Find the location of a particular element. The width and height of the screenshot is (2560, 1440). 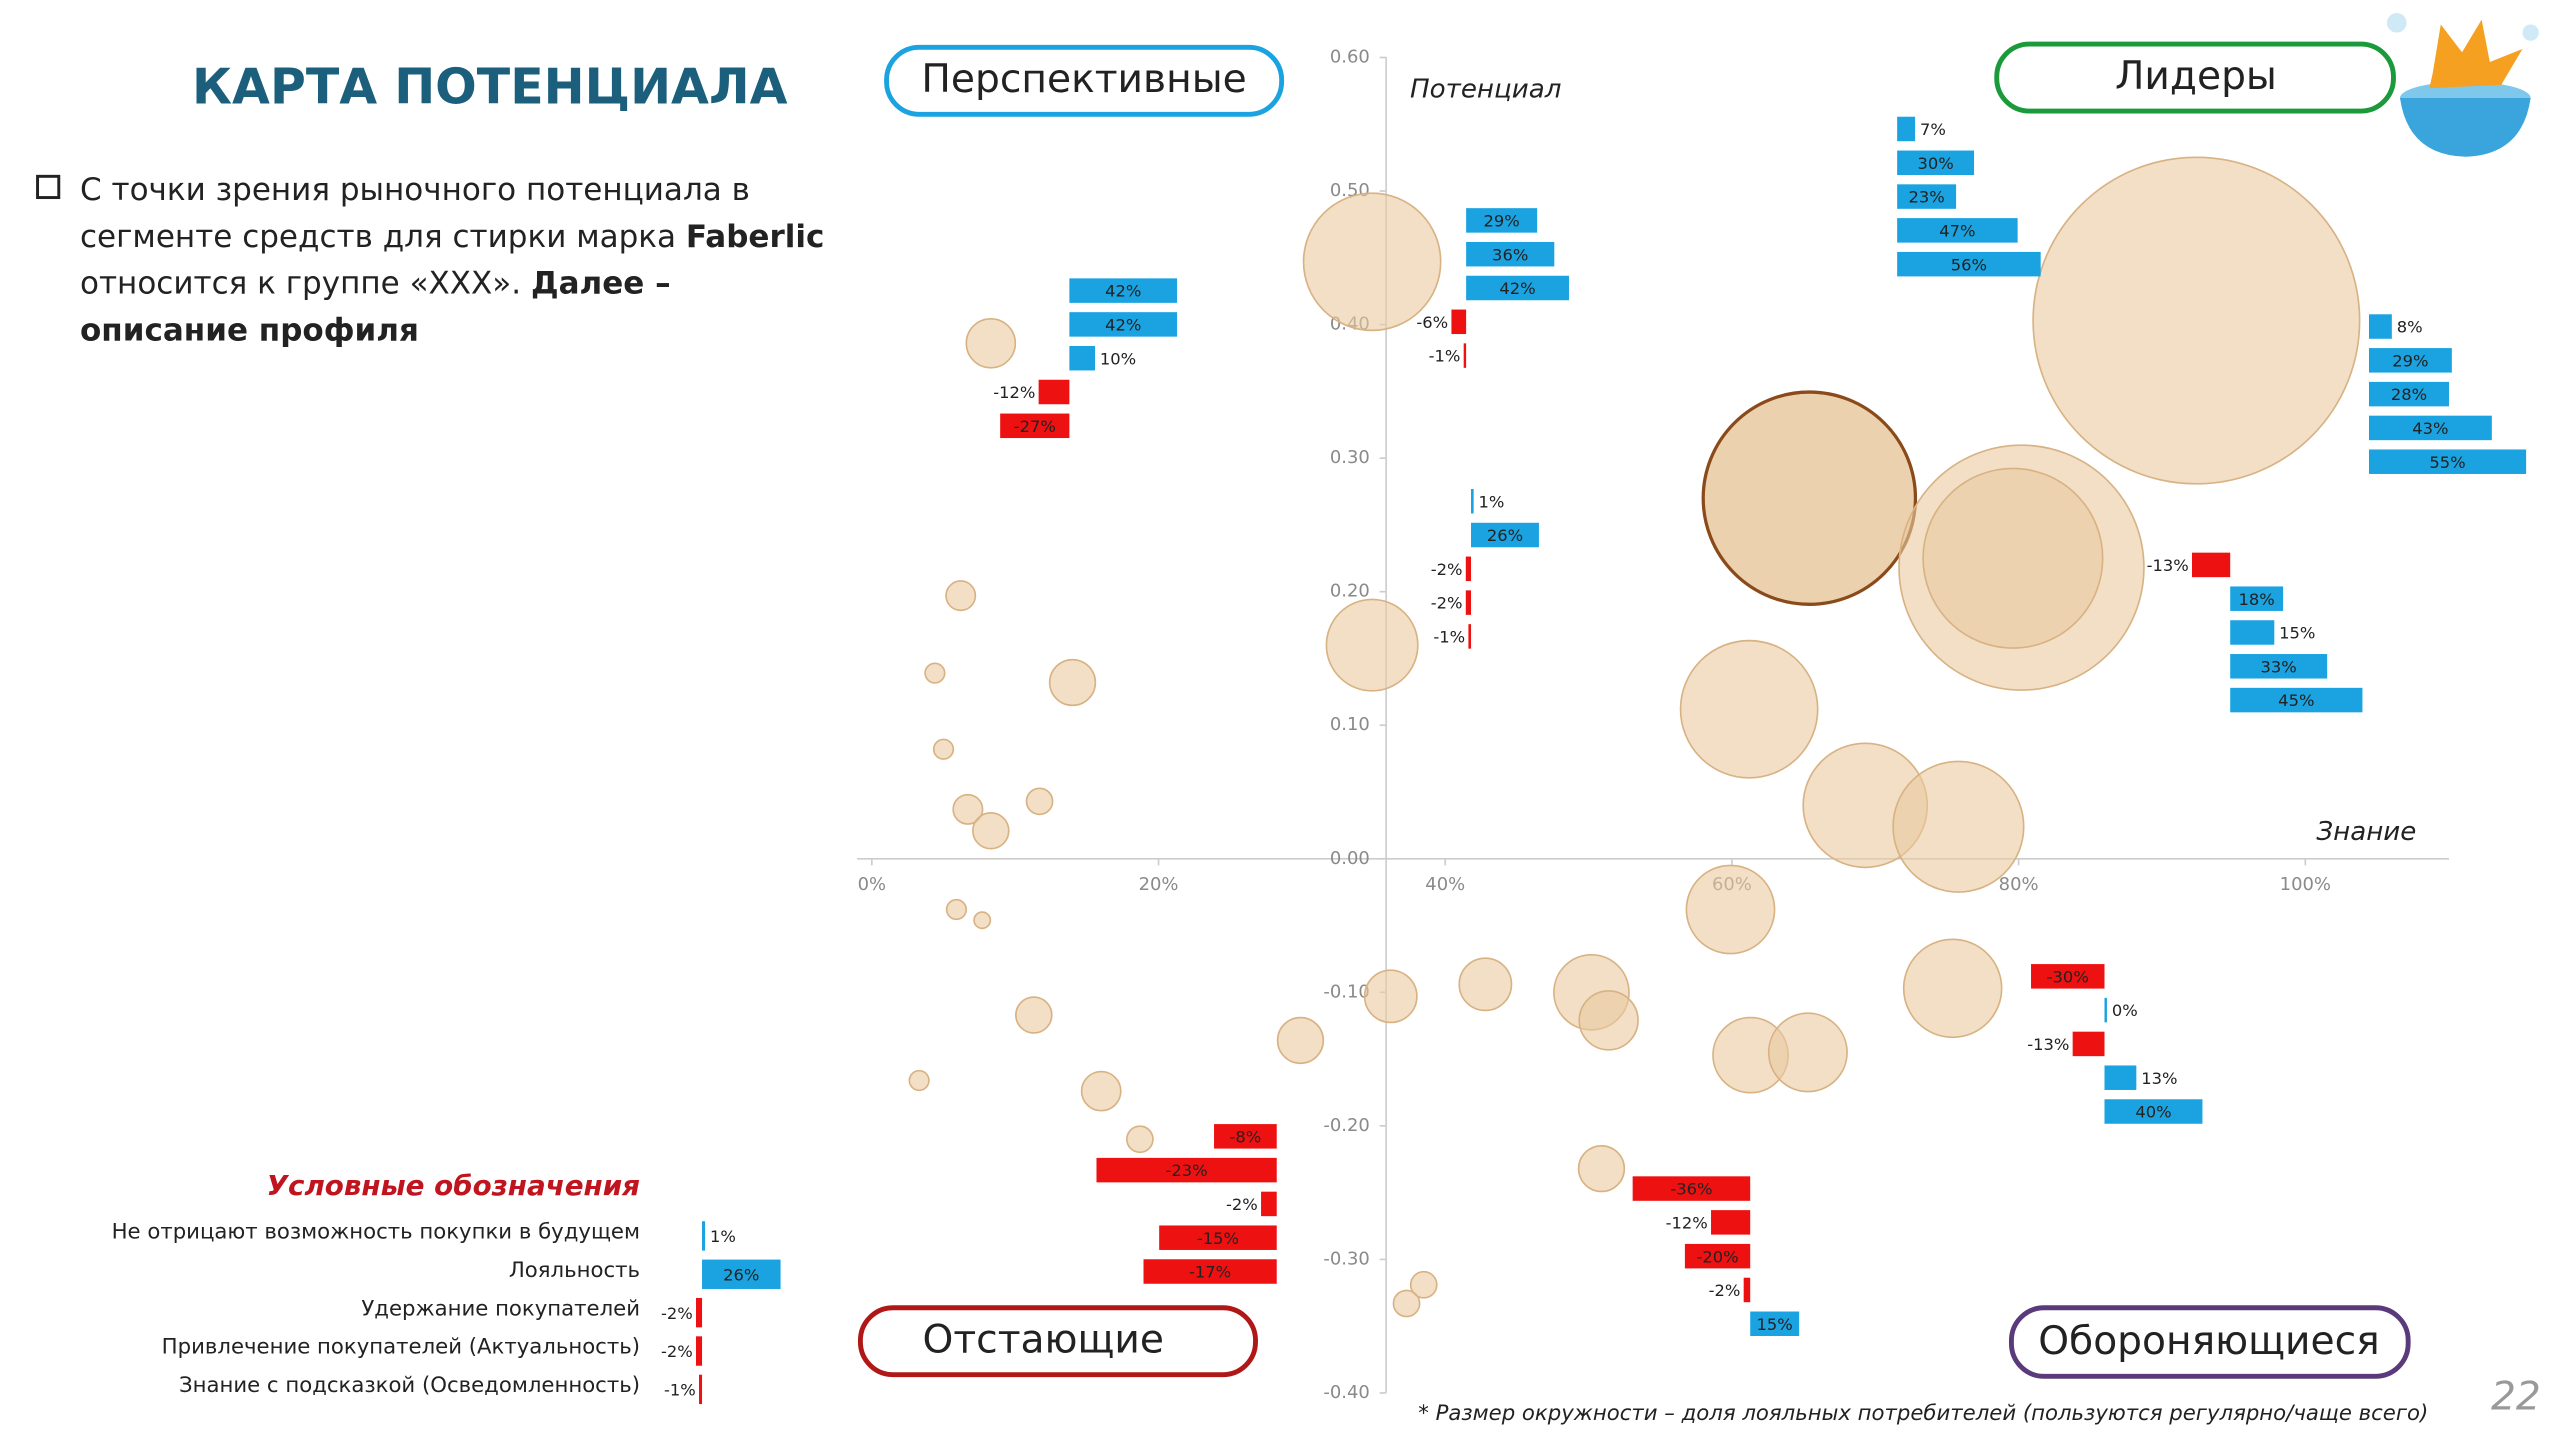

bar-label: 23% is located at coordinates (1926, 197).